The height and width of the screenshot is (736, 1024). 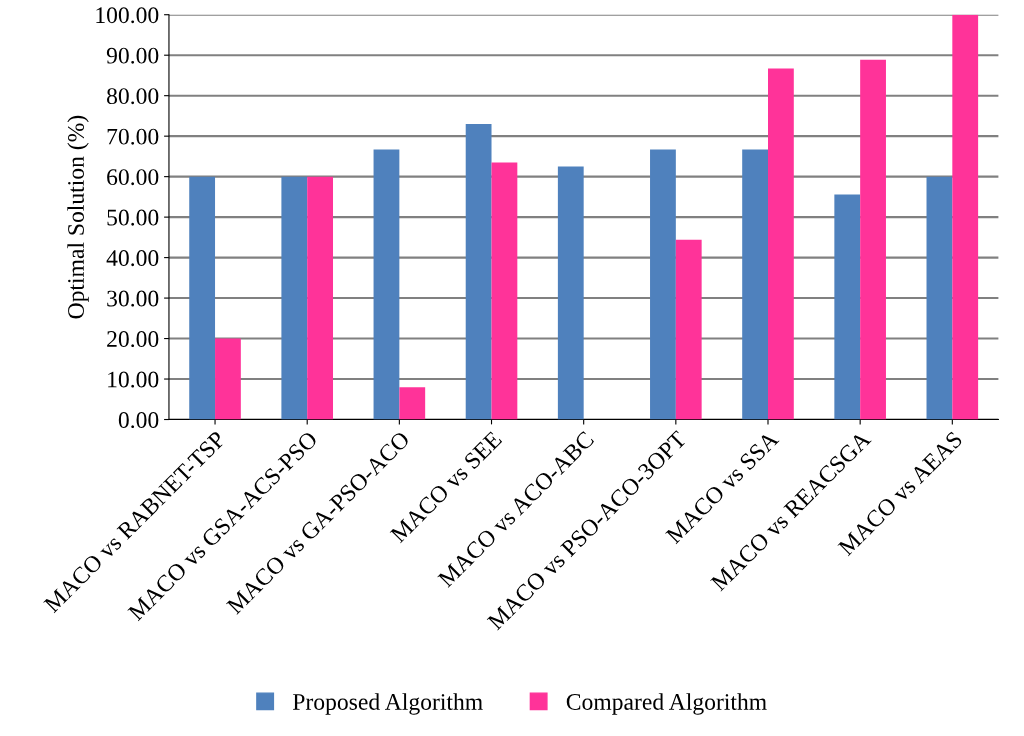 I want to click on y-tick-label: 0.00, so click(x=138, y=420).